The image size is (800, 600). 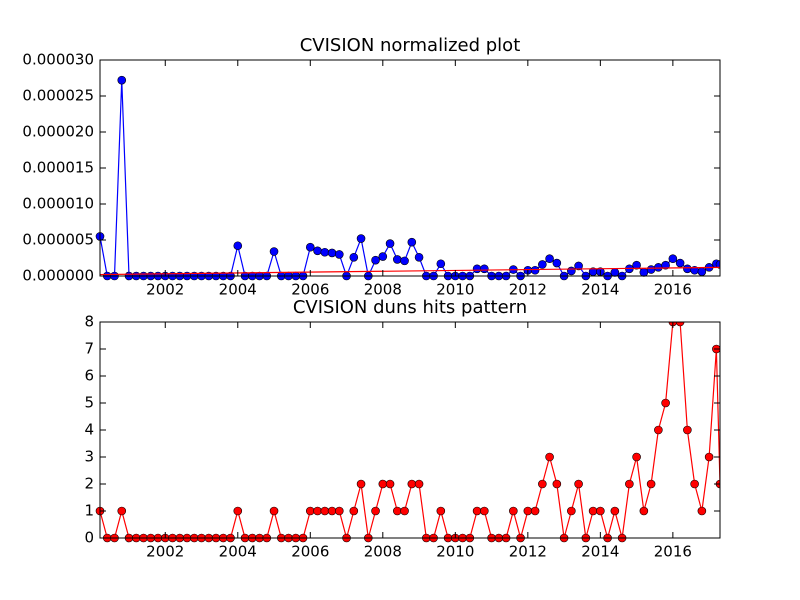 I want to click on chart-title: CVISION duns hits pattern, so click(x=410, y=307).